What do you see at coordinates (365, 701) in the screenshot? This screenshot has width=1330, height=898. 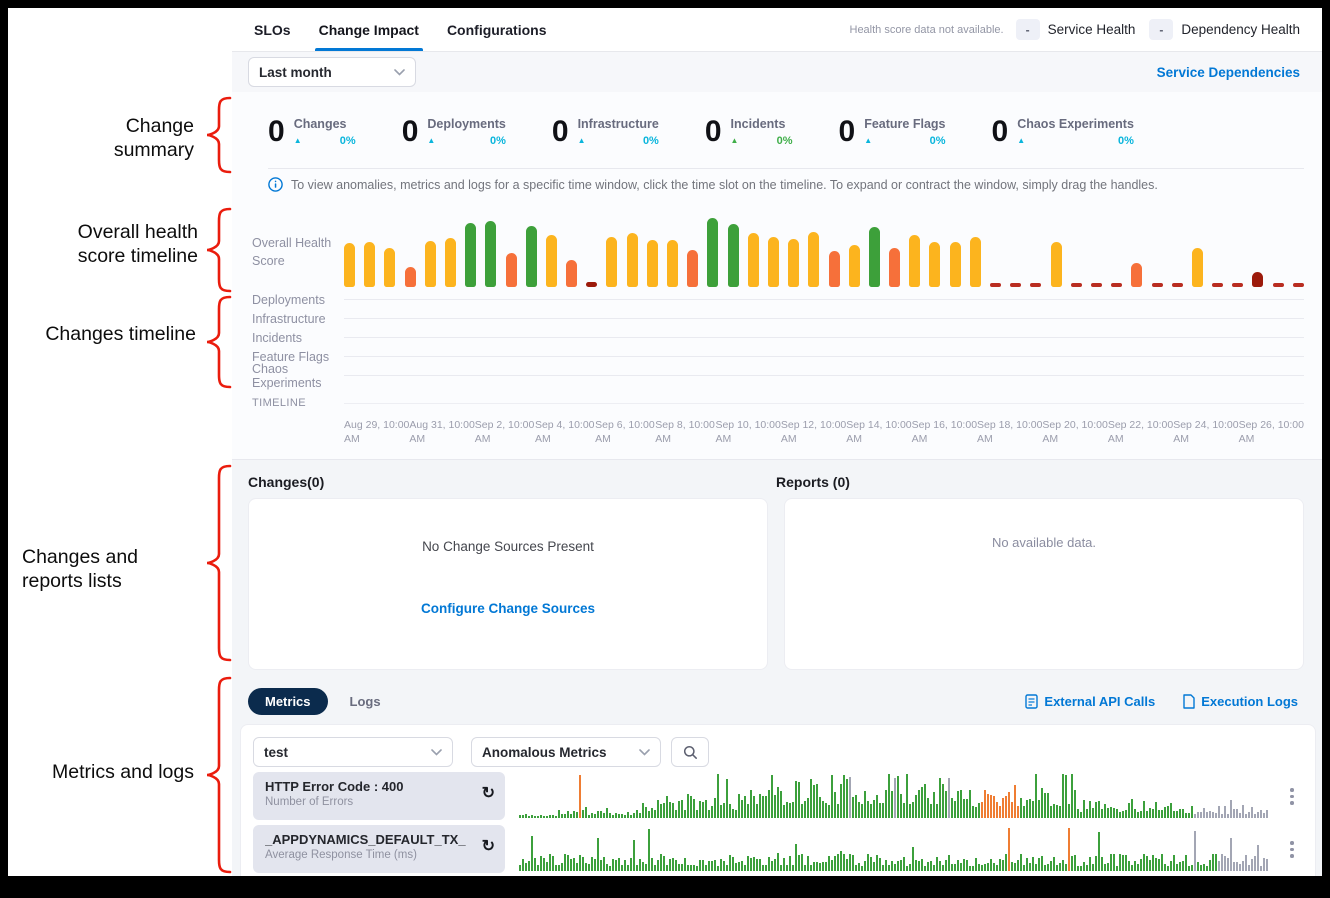 I see `metrics-tab-logs: Logs` at bounding box center [365, 701].